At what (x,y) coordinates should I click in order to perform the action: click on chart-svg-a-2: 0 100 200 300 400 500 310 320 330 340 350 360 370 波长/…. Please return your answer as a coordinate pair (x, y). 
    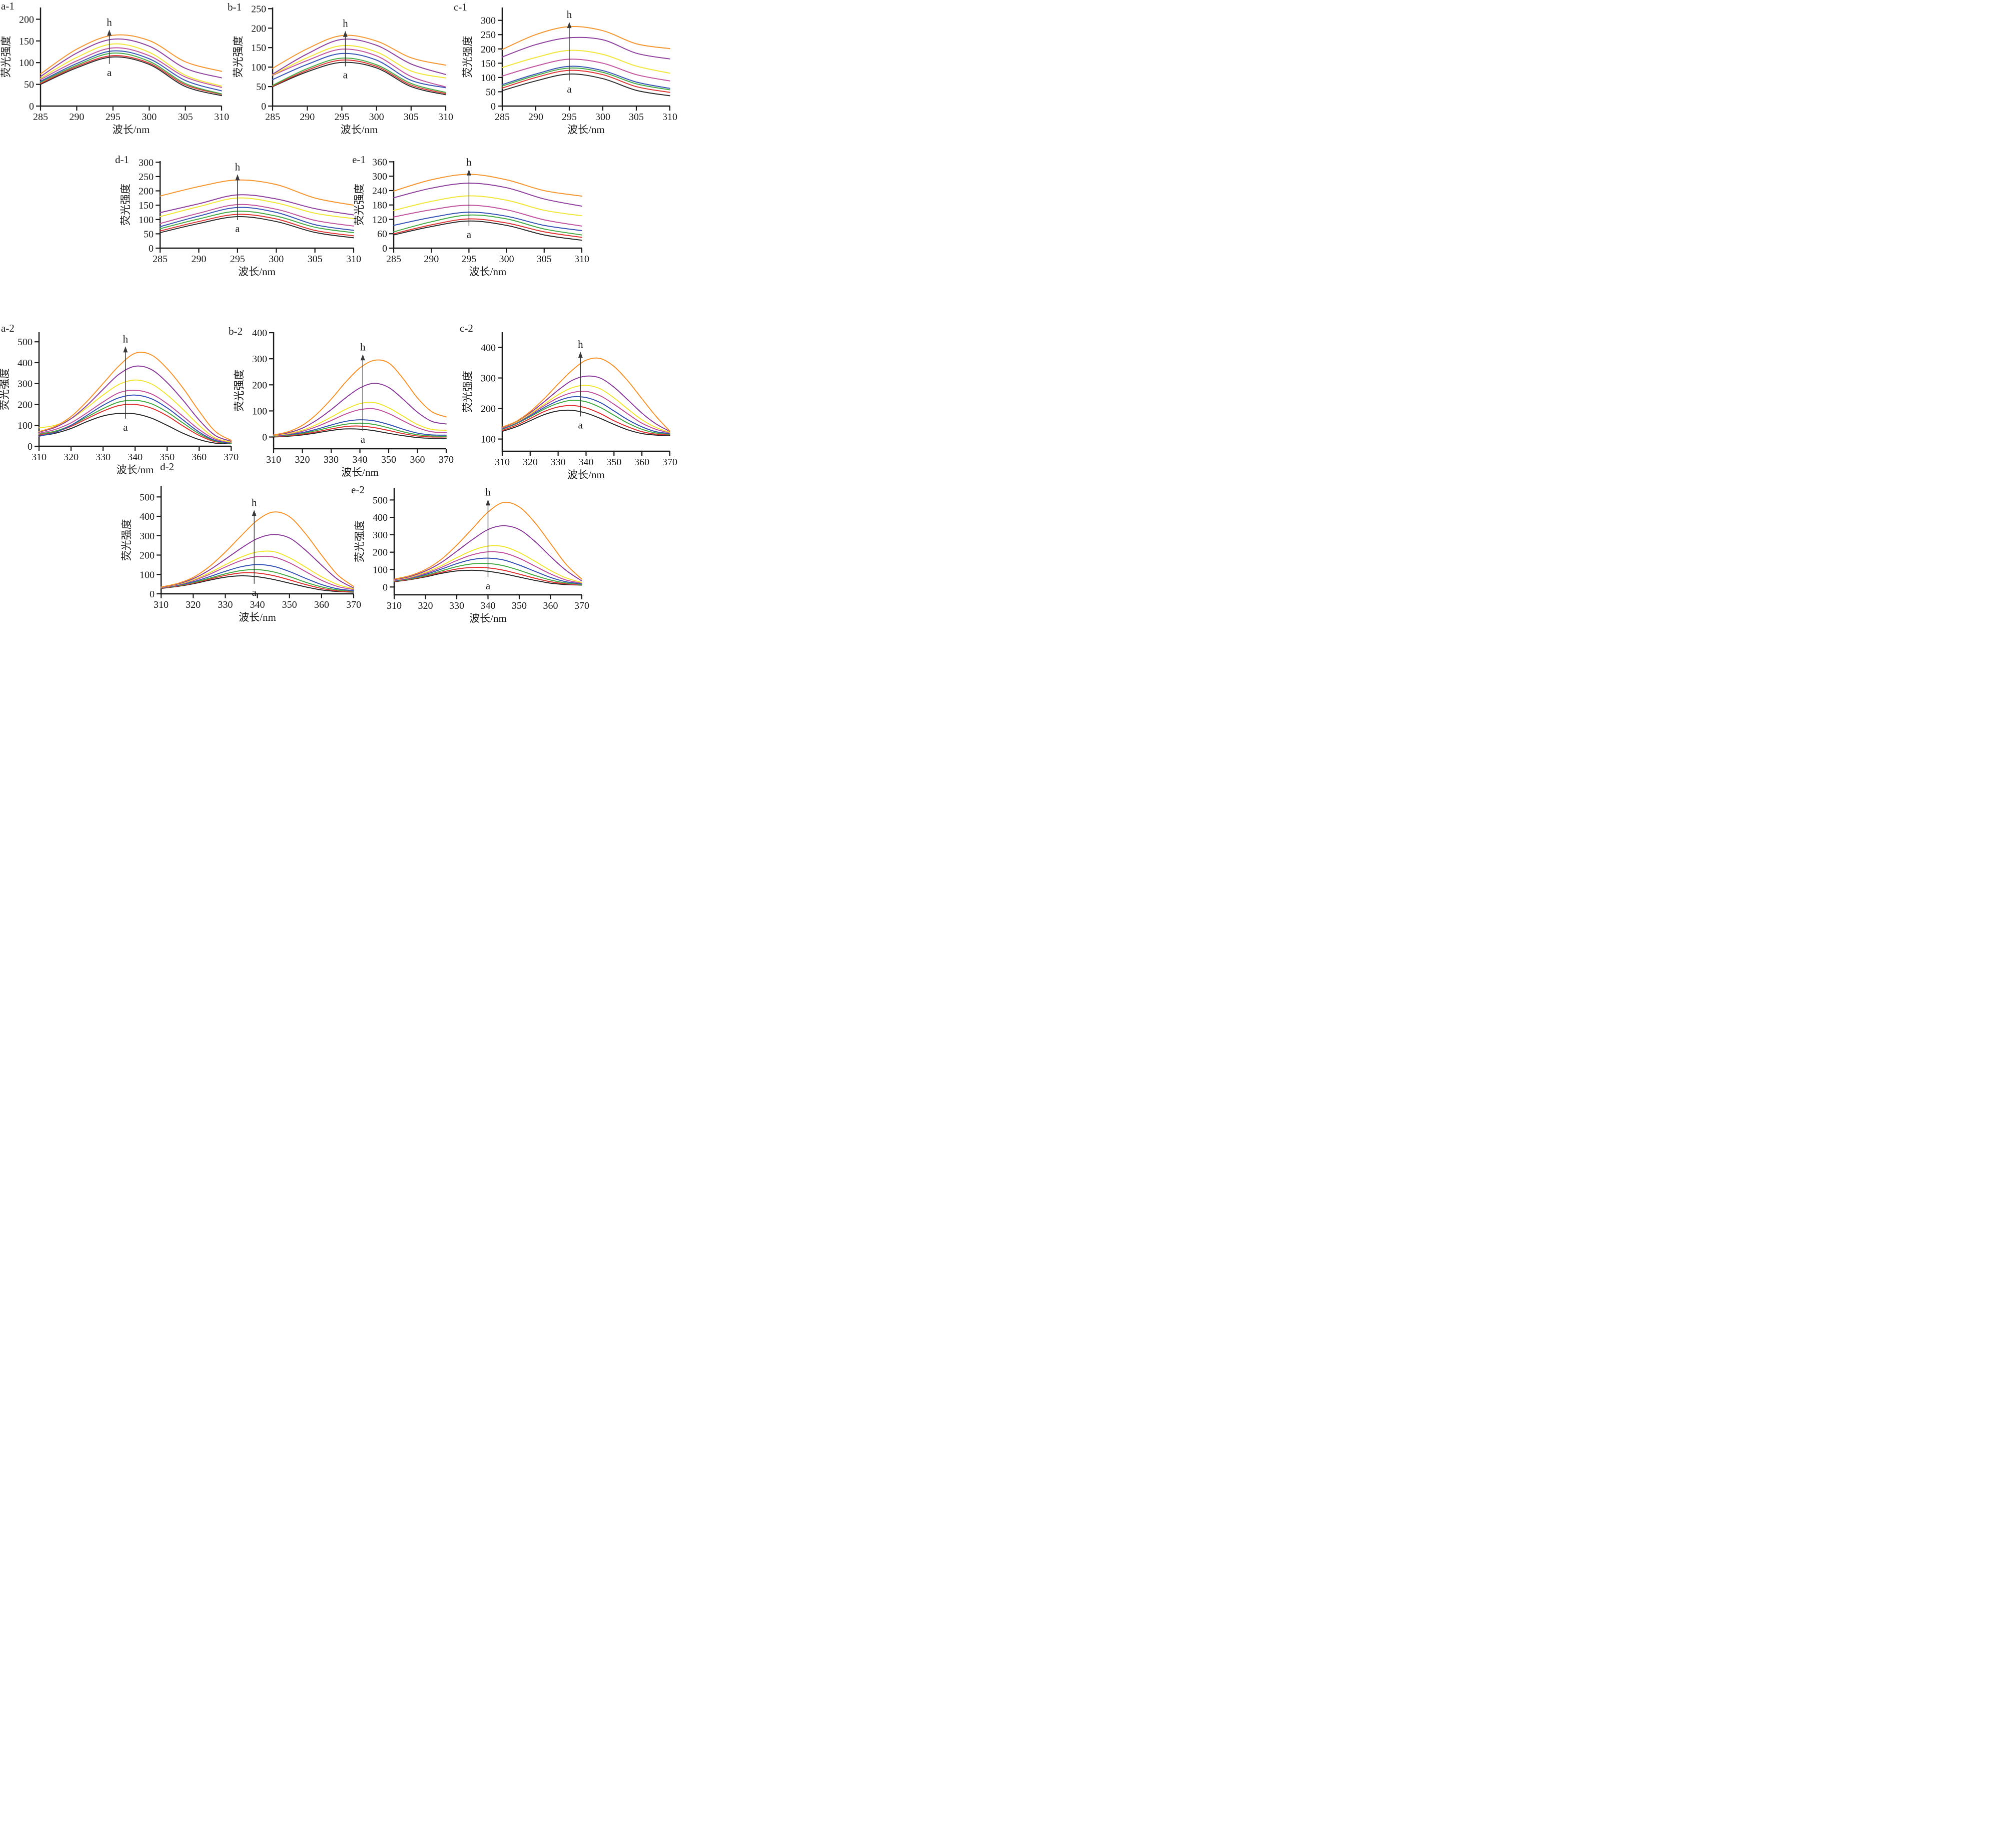
    Looking at the image, I should click on (119, 404).